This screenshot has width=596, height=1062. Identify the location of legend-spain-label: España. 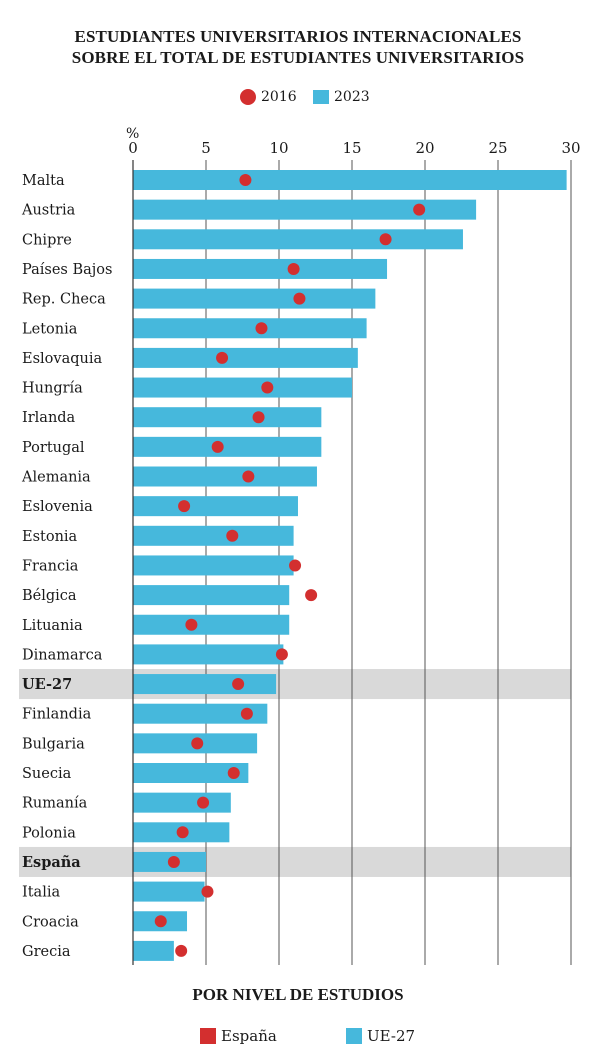
(249, 1036).